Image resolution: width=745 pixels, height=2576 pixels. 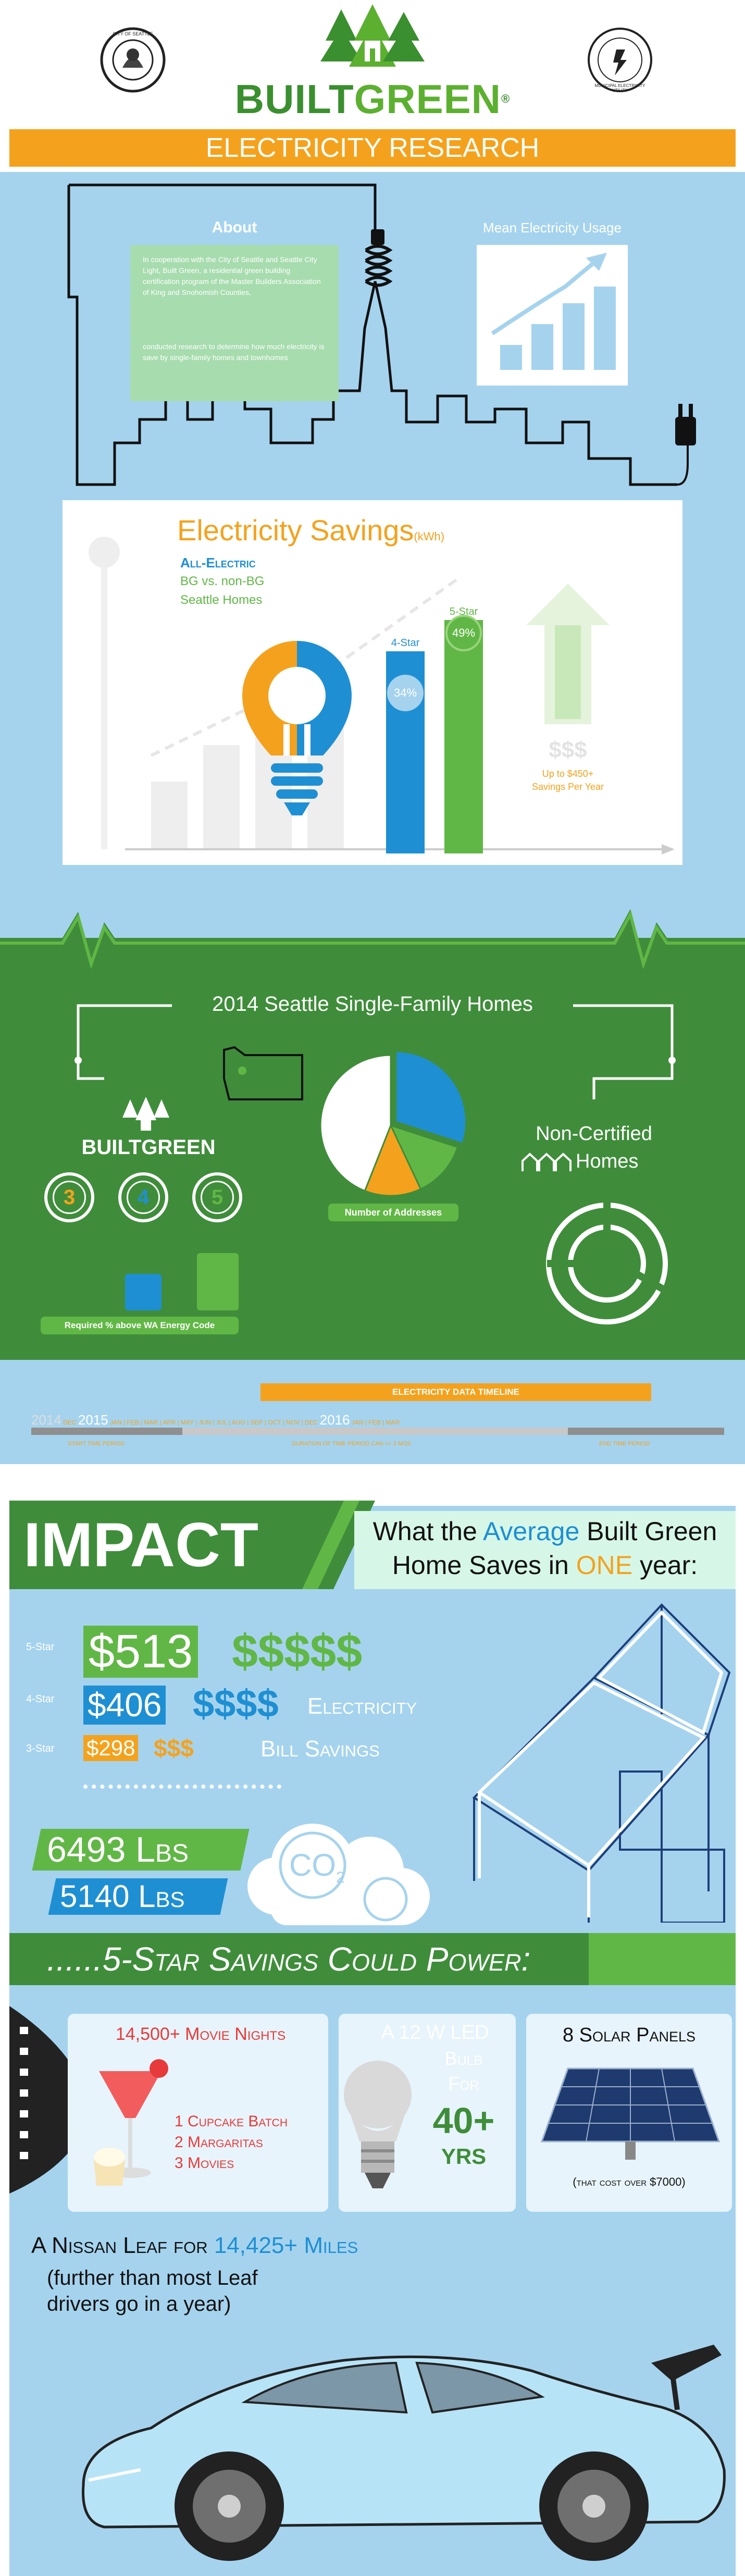 What do you see at coordinates (552, 315) in the screenshot?
I see `mean-usage-chart` at bounding box center [552, 315].